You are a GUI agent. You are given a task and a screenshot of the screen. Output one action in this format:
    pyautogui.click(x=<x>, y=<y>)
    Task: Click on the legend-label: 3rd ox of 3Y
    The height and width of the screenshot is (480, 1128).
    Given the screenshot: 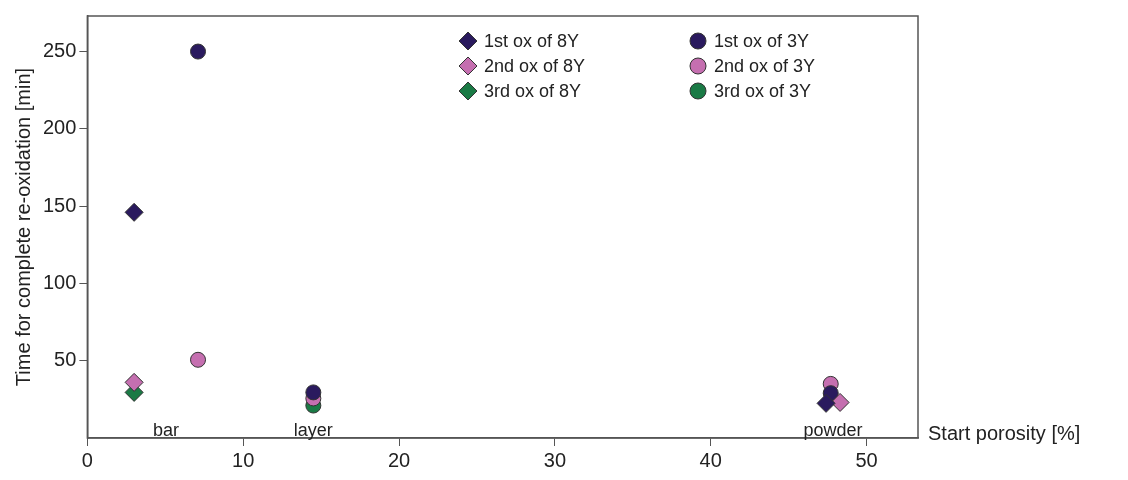 What is the action you would take?
    pyautogui.click(x=763, y=90)
    